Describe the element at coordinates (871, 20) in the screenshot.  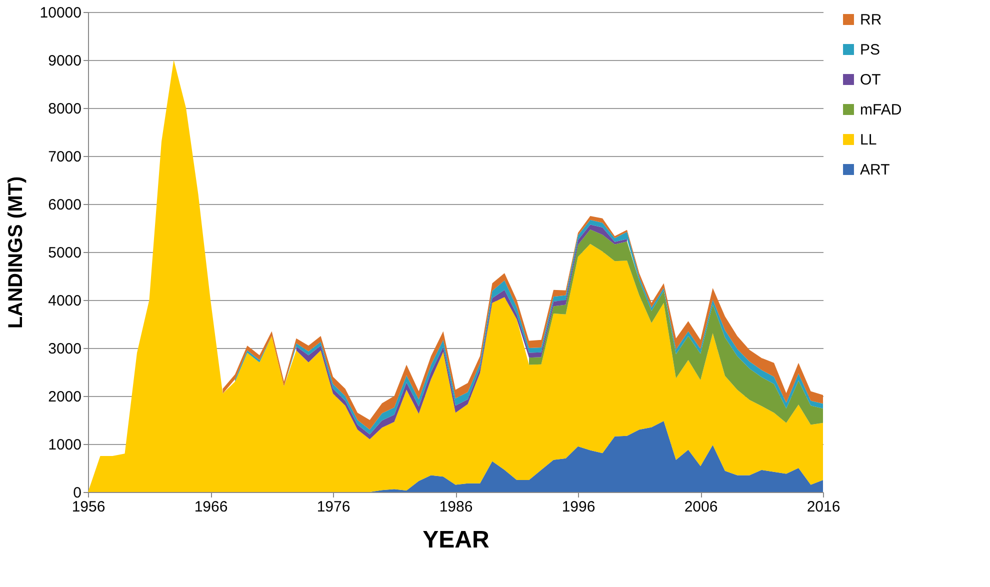
I see `legend-label: RR` at that location.